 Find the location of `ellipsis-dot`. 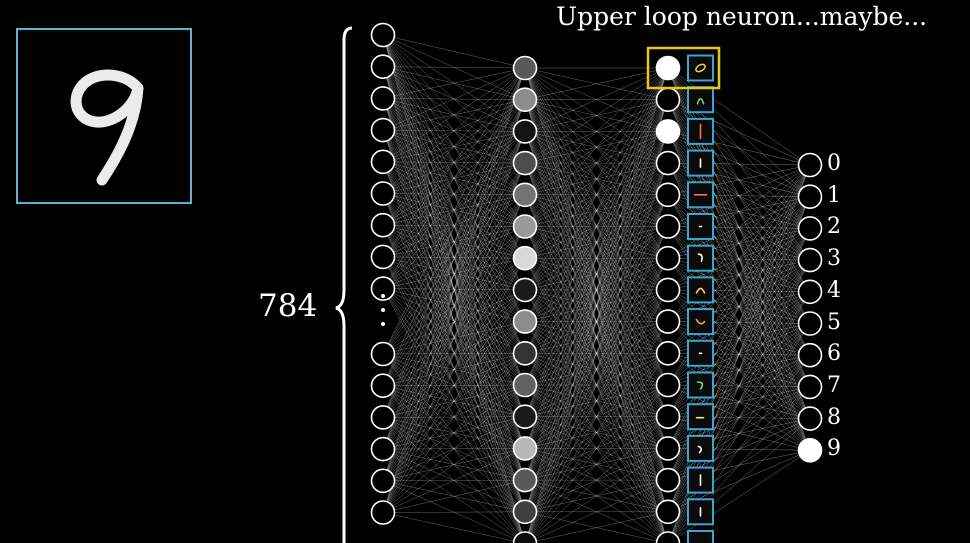

ellipsis-dot is located at coordinates (383, 310).